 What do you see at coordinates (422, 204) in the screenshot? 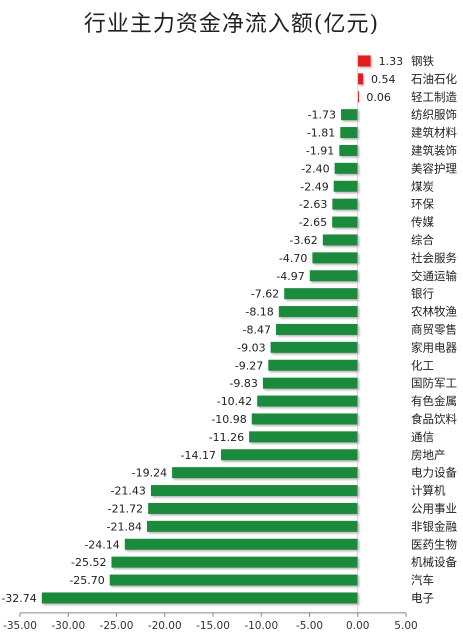
I see `category-label-8: 环保` at bounding box center [422, 204].